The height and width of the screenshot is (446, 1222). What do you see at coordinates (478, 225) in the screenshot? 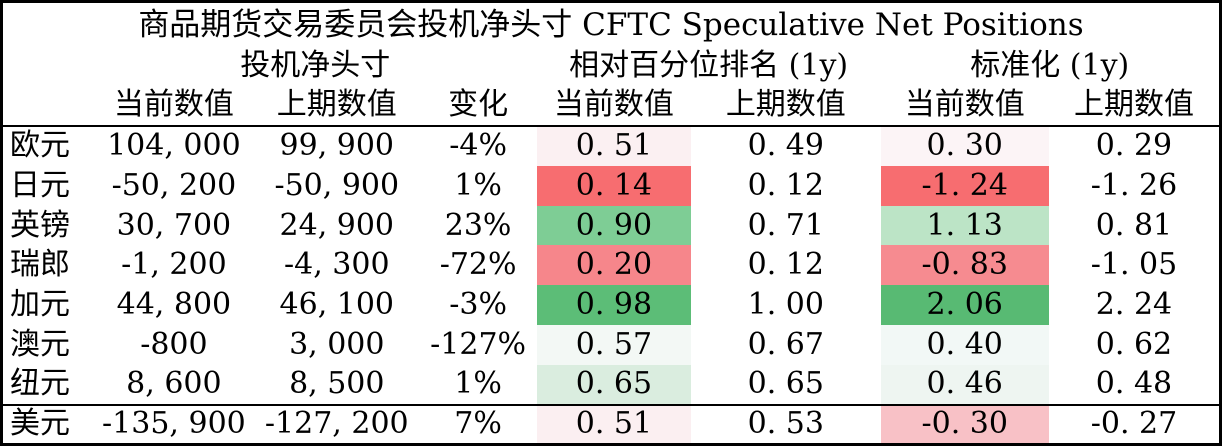
I see `cell-change: 23%` at bounding box center [478, 225].